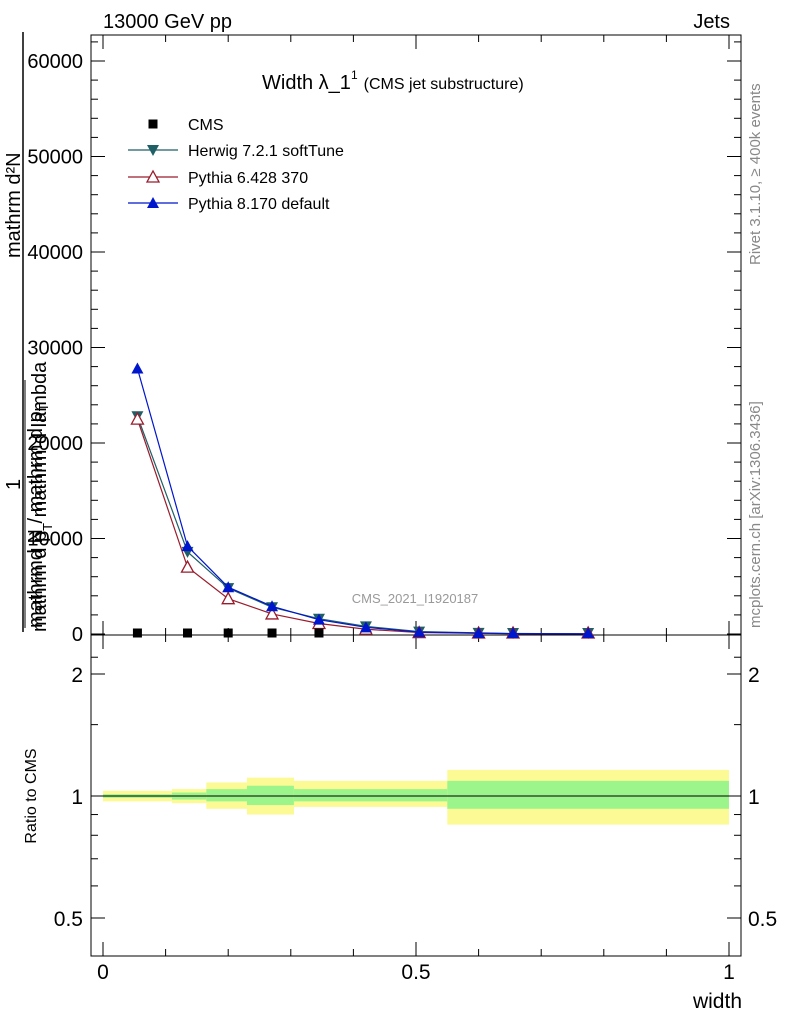 This screenshot has height=1024, width=786. Describe the element at coordinates (55, 444) in the screenshot. I see `main-y-tick-label: 20000` at that location.